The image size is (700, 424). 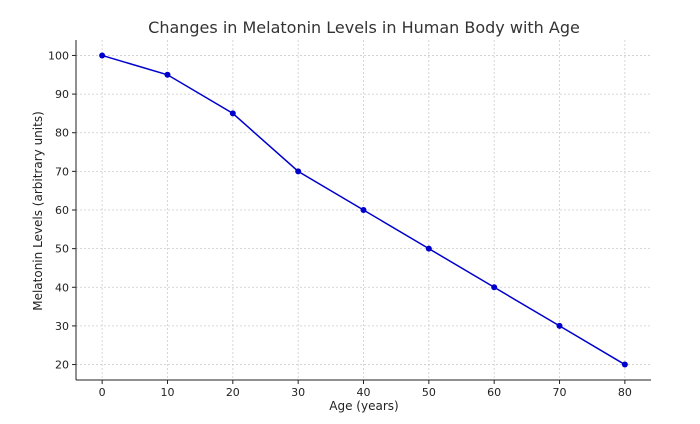 What do you see at coordinates (62, 365) in the screenshot?
I see `y-tick-label: 20` at bounding box center [62, 365].